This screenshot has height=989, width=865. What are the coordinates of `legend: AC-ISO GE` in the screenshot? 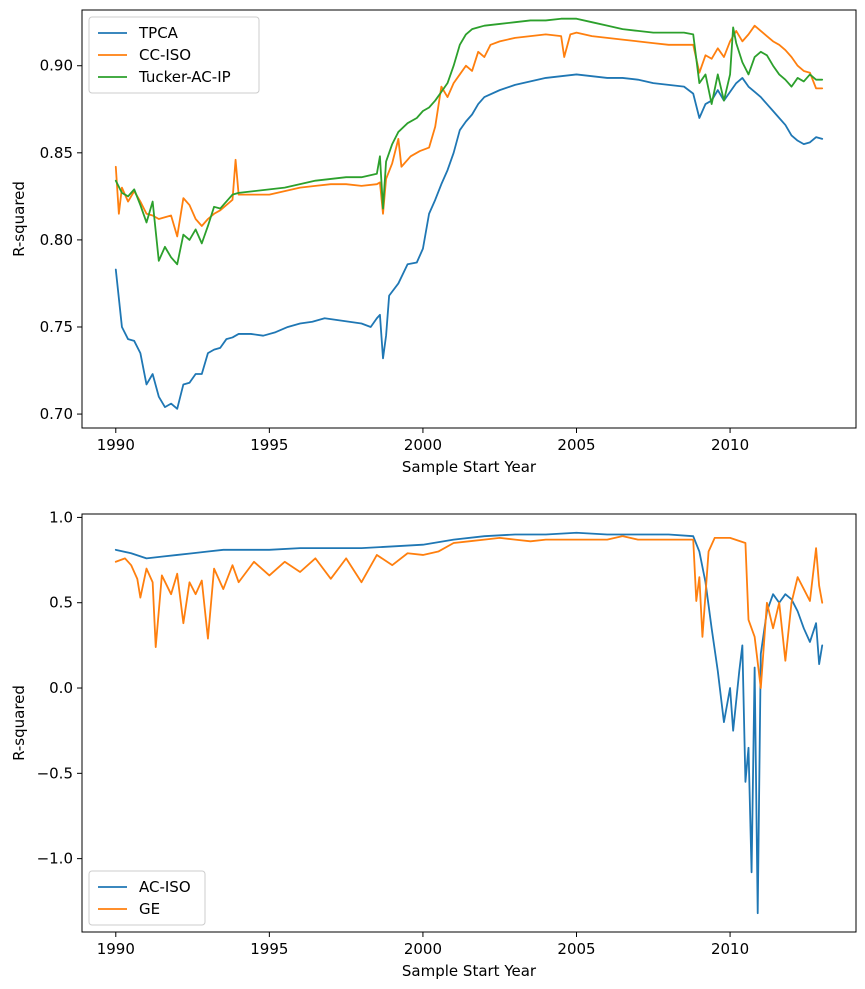 It's located at (147, 898).